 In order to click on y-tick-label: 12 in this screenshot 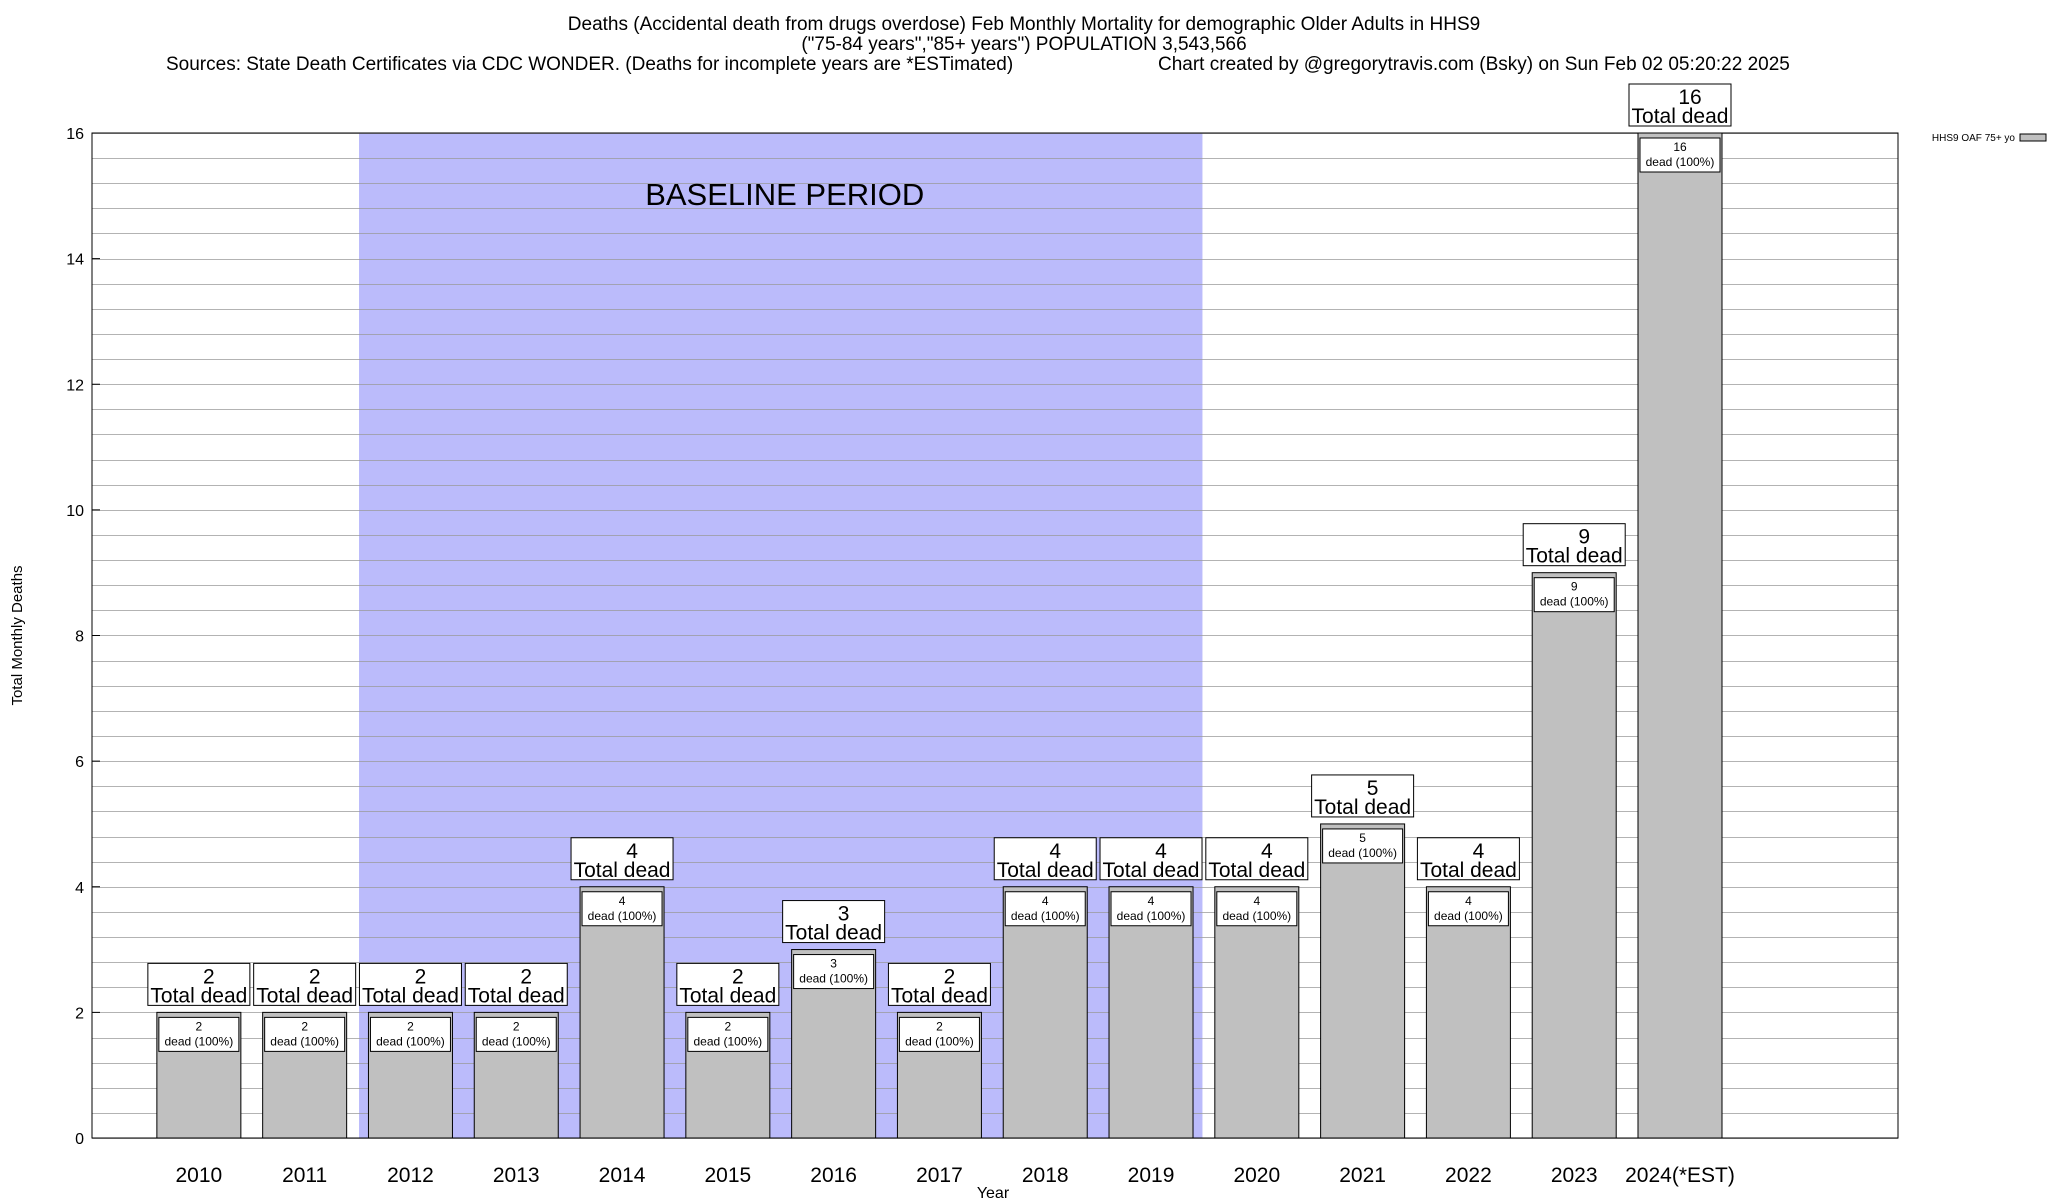, I will do `click(75, 385)`.